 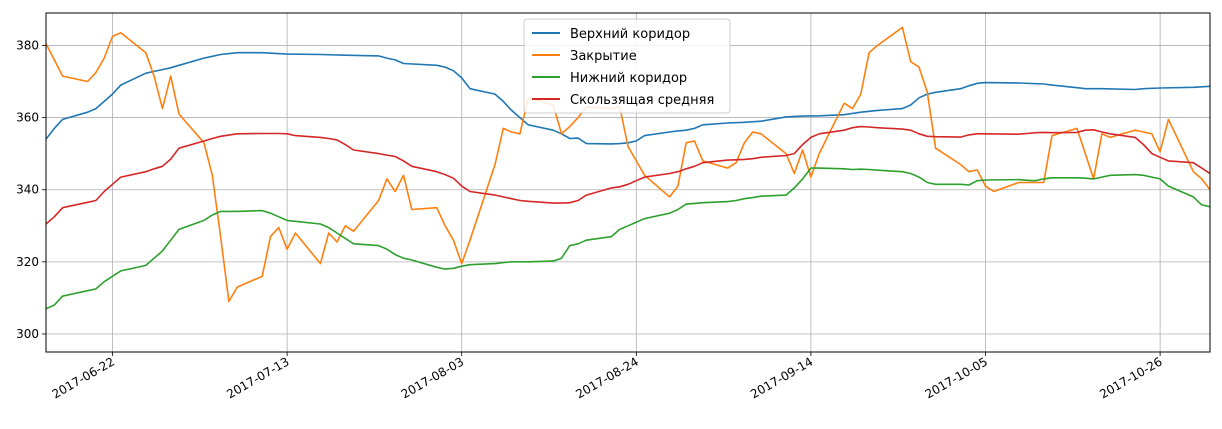 I want to click on y-tick-label: 340, so click(x=27, y=190).